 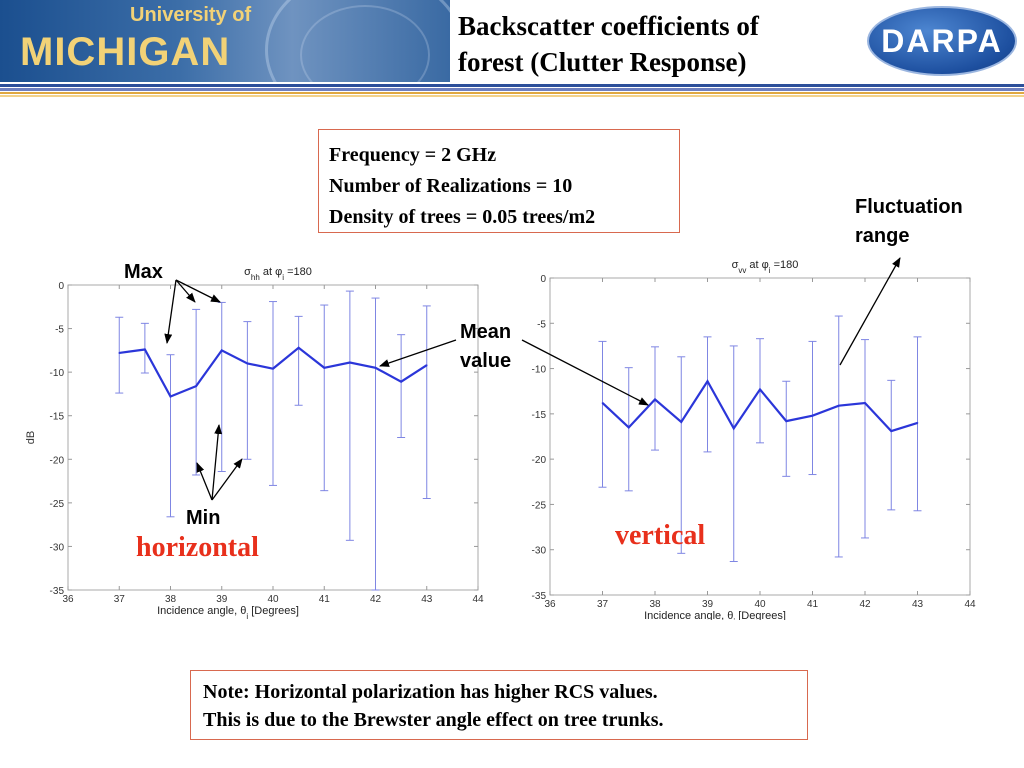 What do you see at coordinates (203, 518) in the screenshot?
I see `min-label: Min` at bounding box center [203, 518].